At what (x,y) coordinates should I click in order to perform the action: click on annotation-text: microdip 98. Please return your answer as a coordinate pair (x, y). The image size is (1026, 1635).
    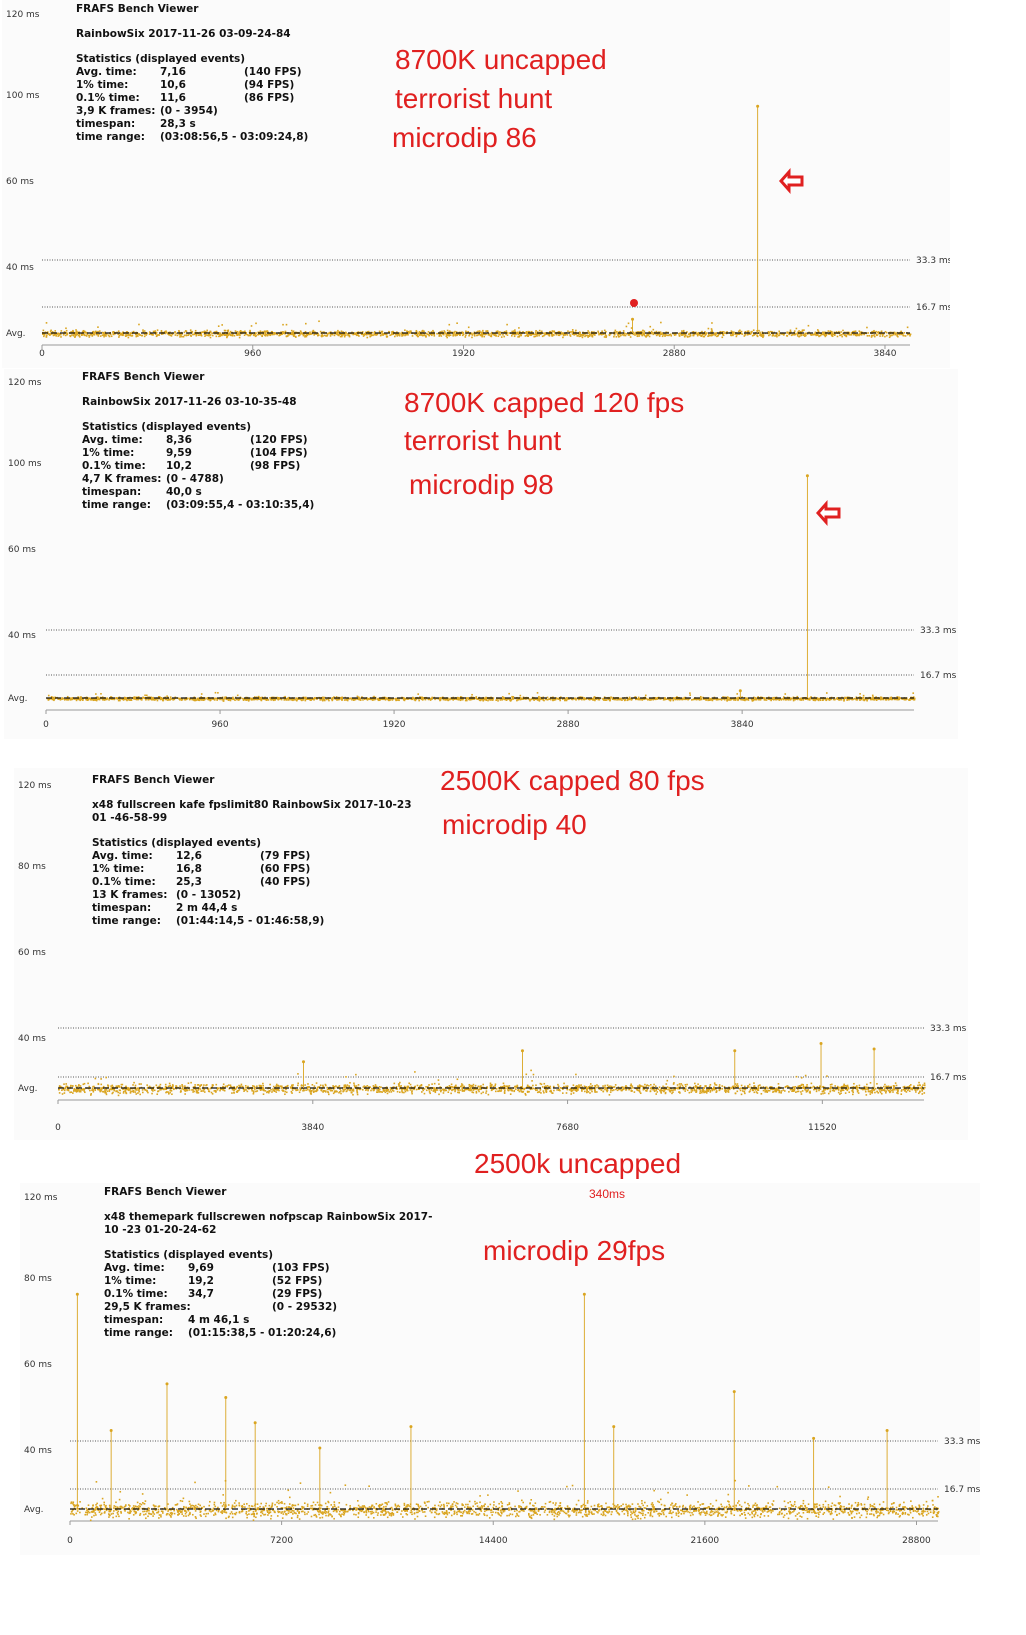
    Looking at the image, I should click on (481, 484).